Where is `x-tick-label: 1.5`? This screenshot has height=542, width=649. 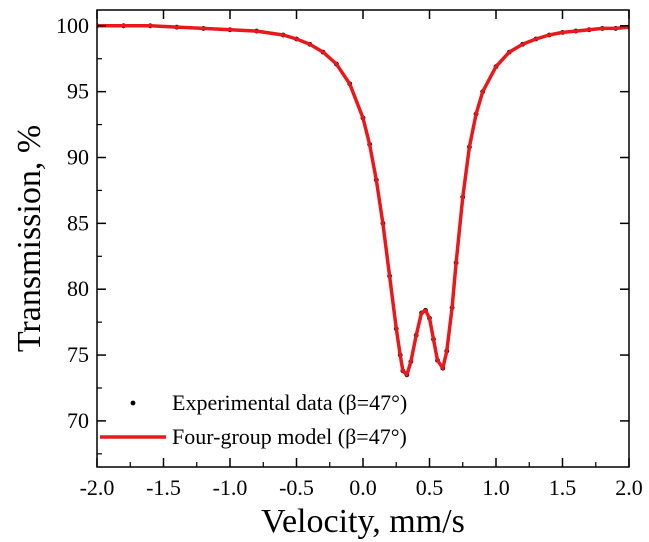
x-tick-label: 1.5 is located at coordinates (563, 487).